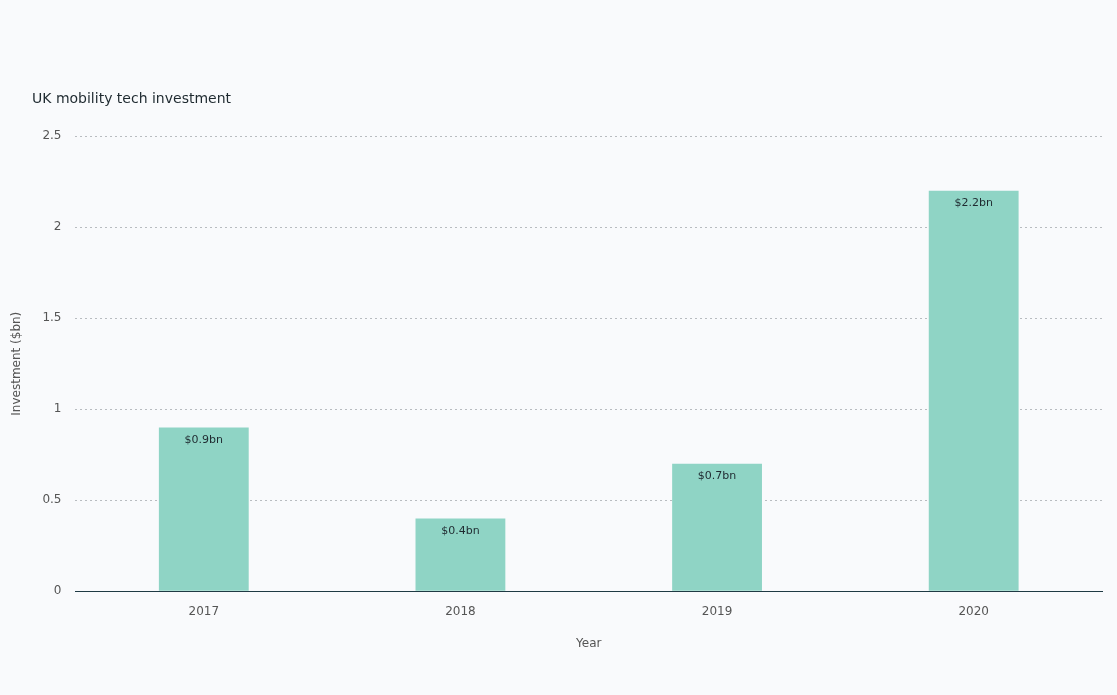 The width and height of the screenshot is (1117, 695). I want to click on x-tick-label: 2019, so click(717, 610).